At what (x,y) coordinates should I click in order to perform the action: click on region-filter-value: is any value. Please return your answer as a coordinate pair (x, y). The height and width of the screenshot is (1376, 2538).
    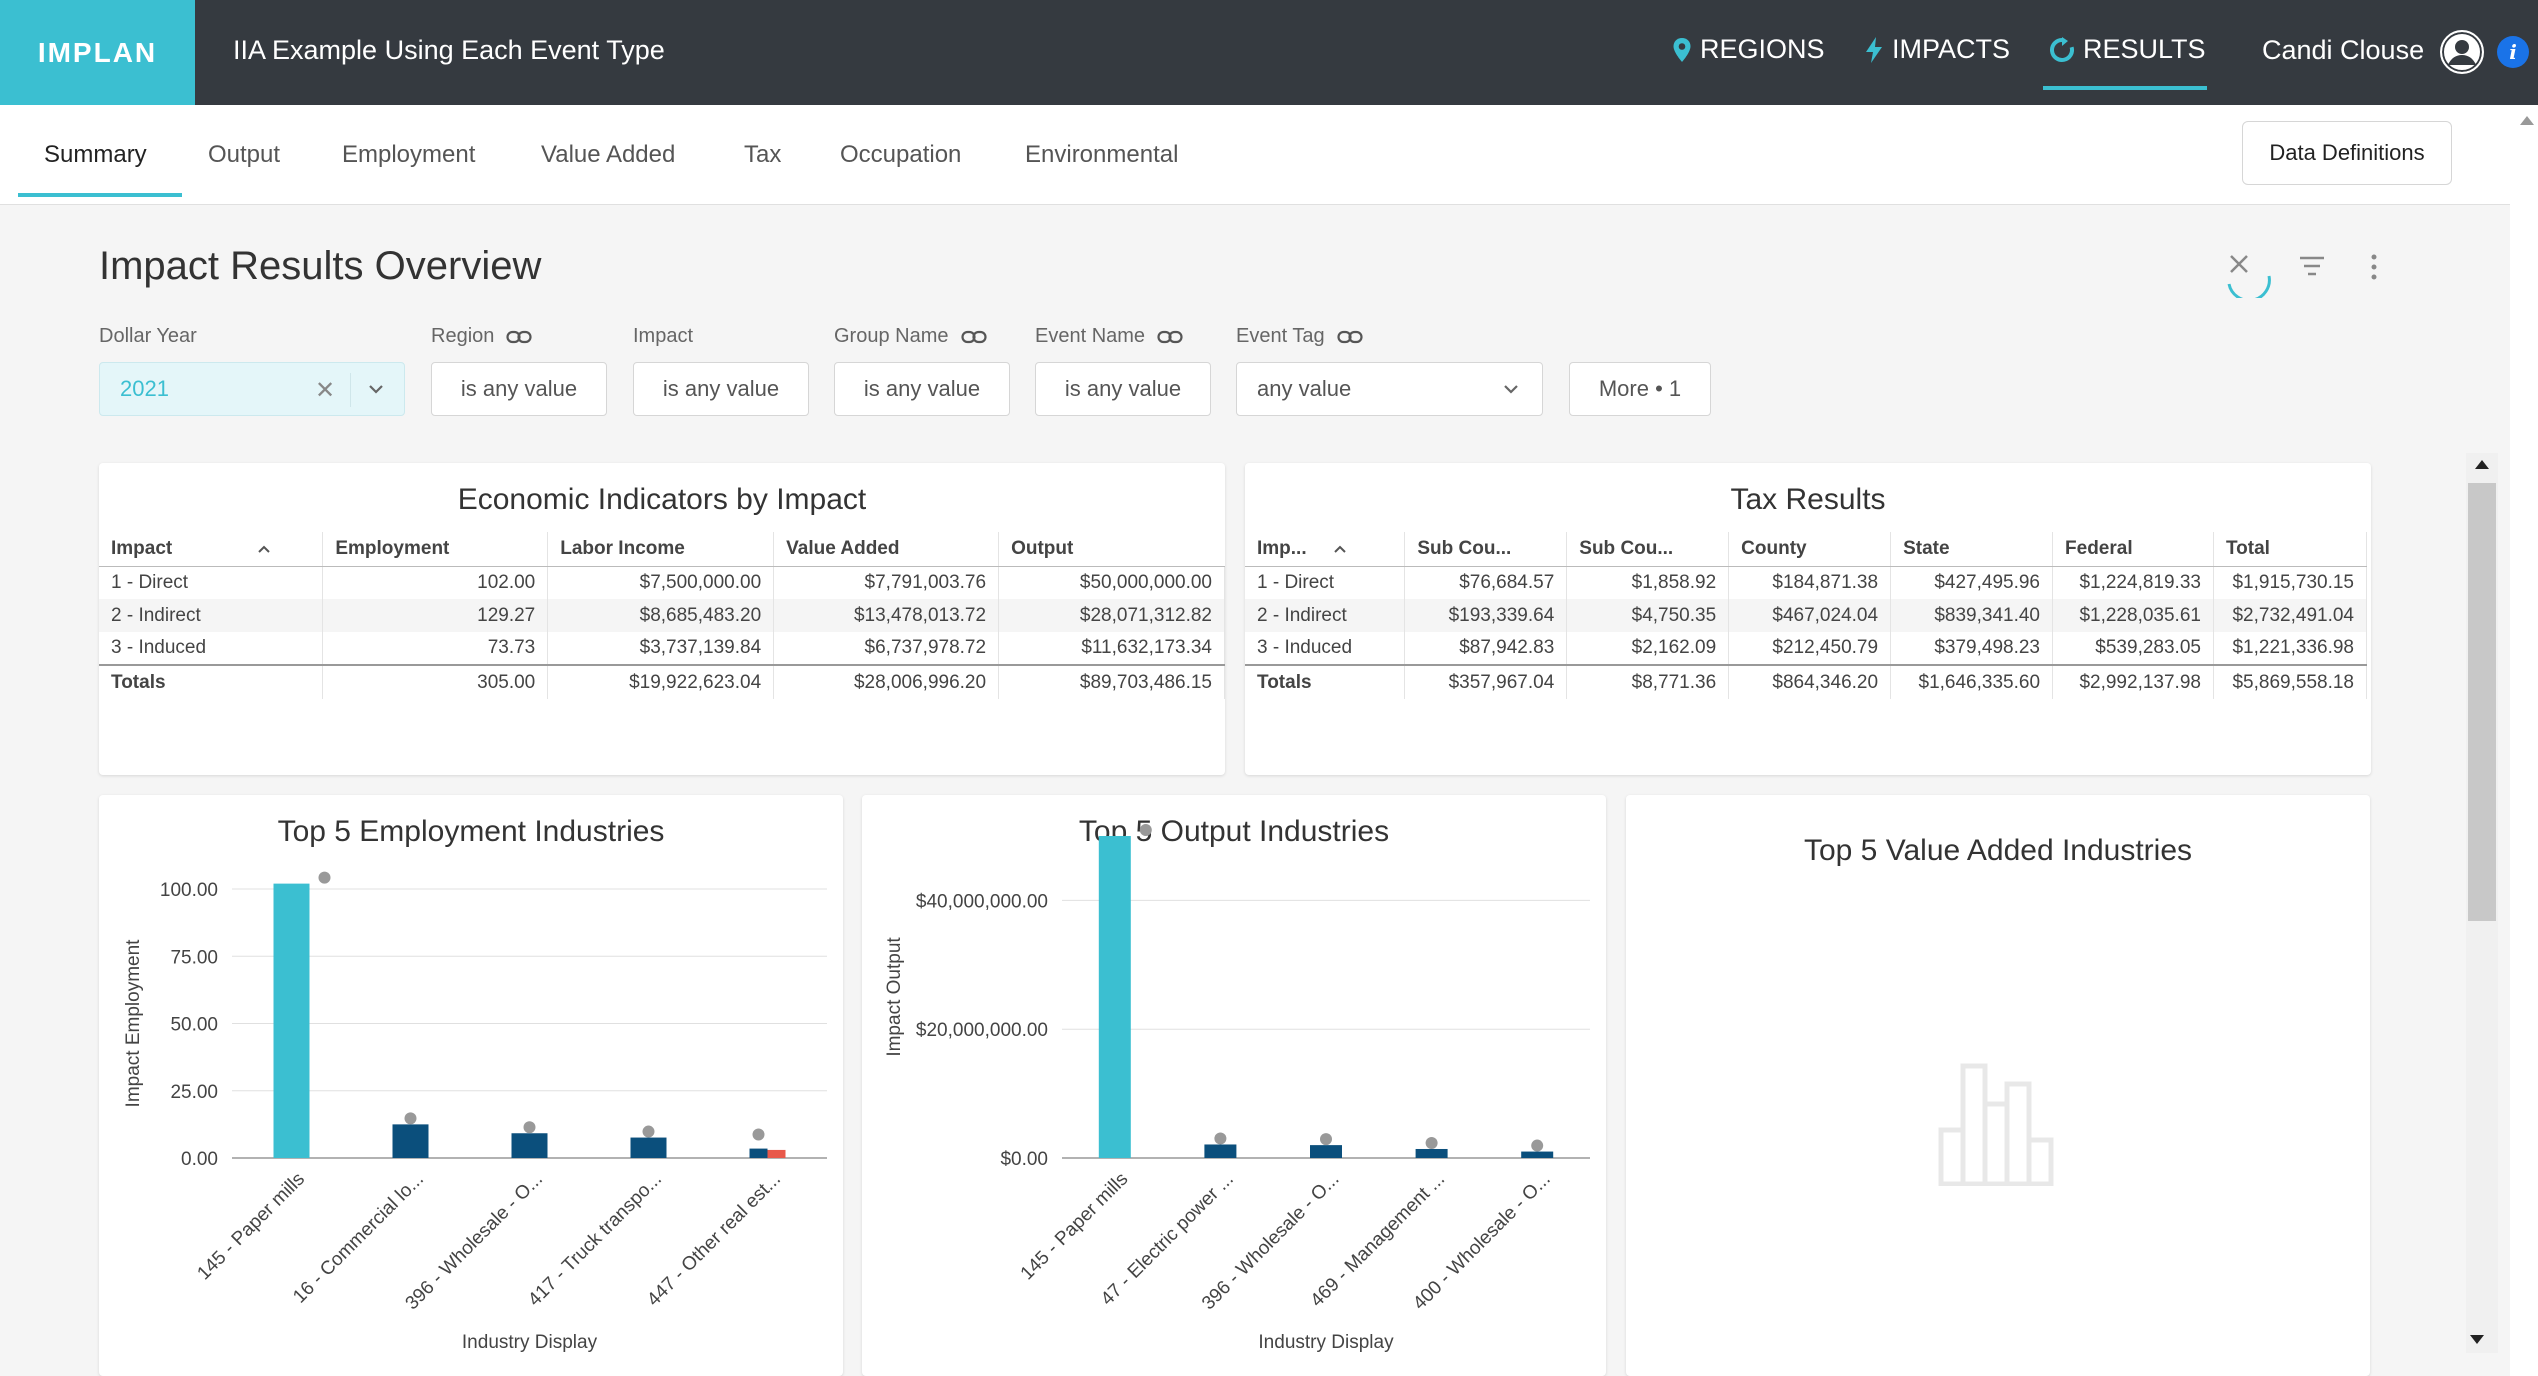
    Looking at the image, I should click on (519, 388).